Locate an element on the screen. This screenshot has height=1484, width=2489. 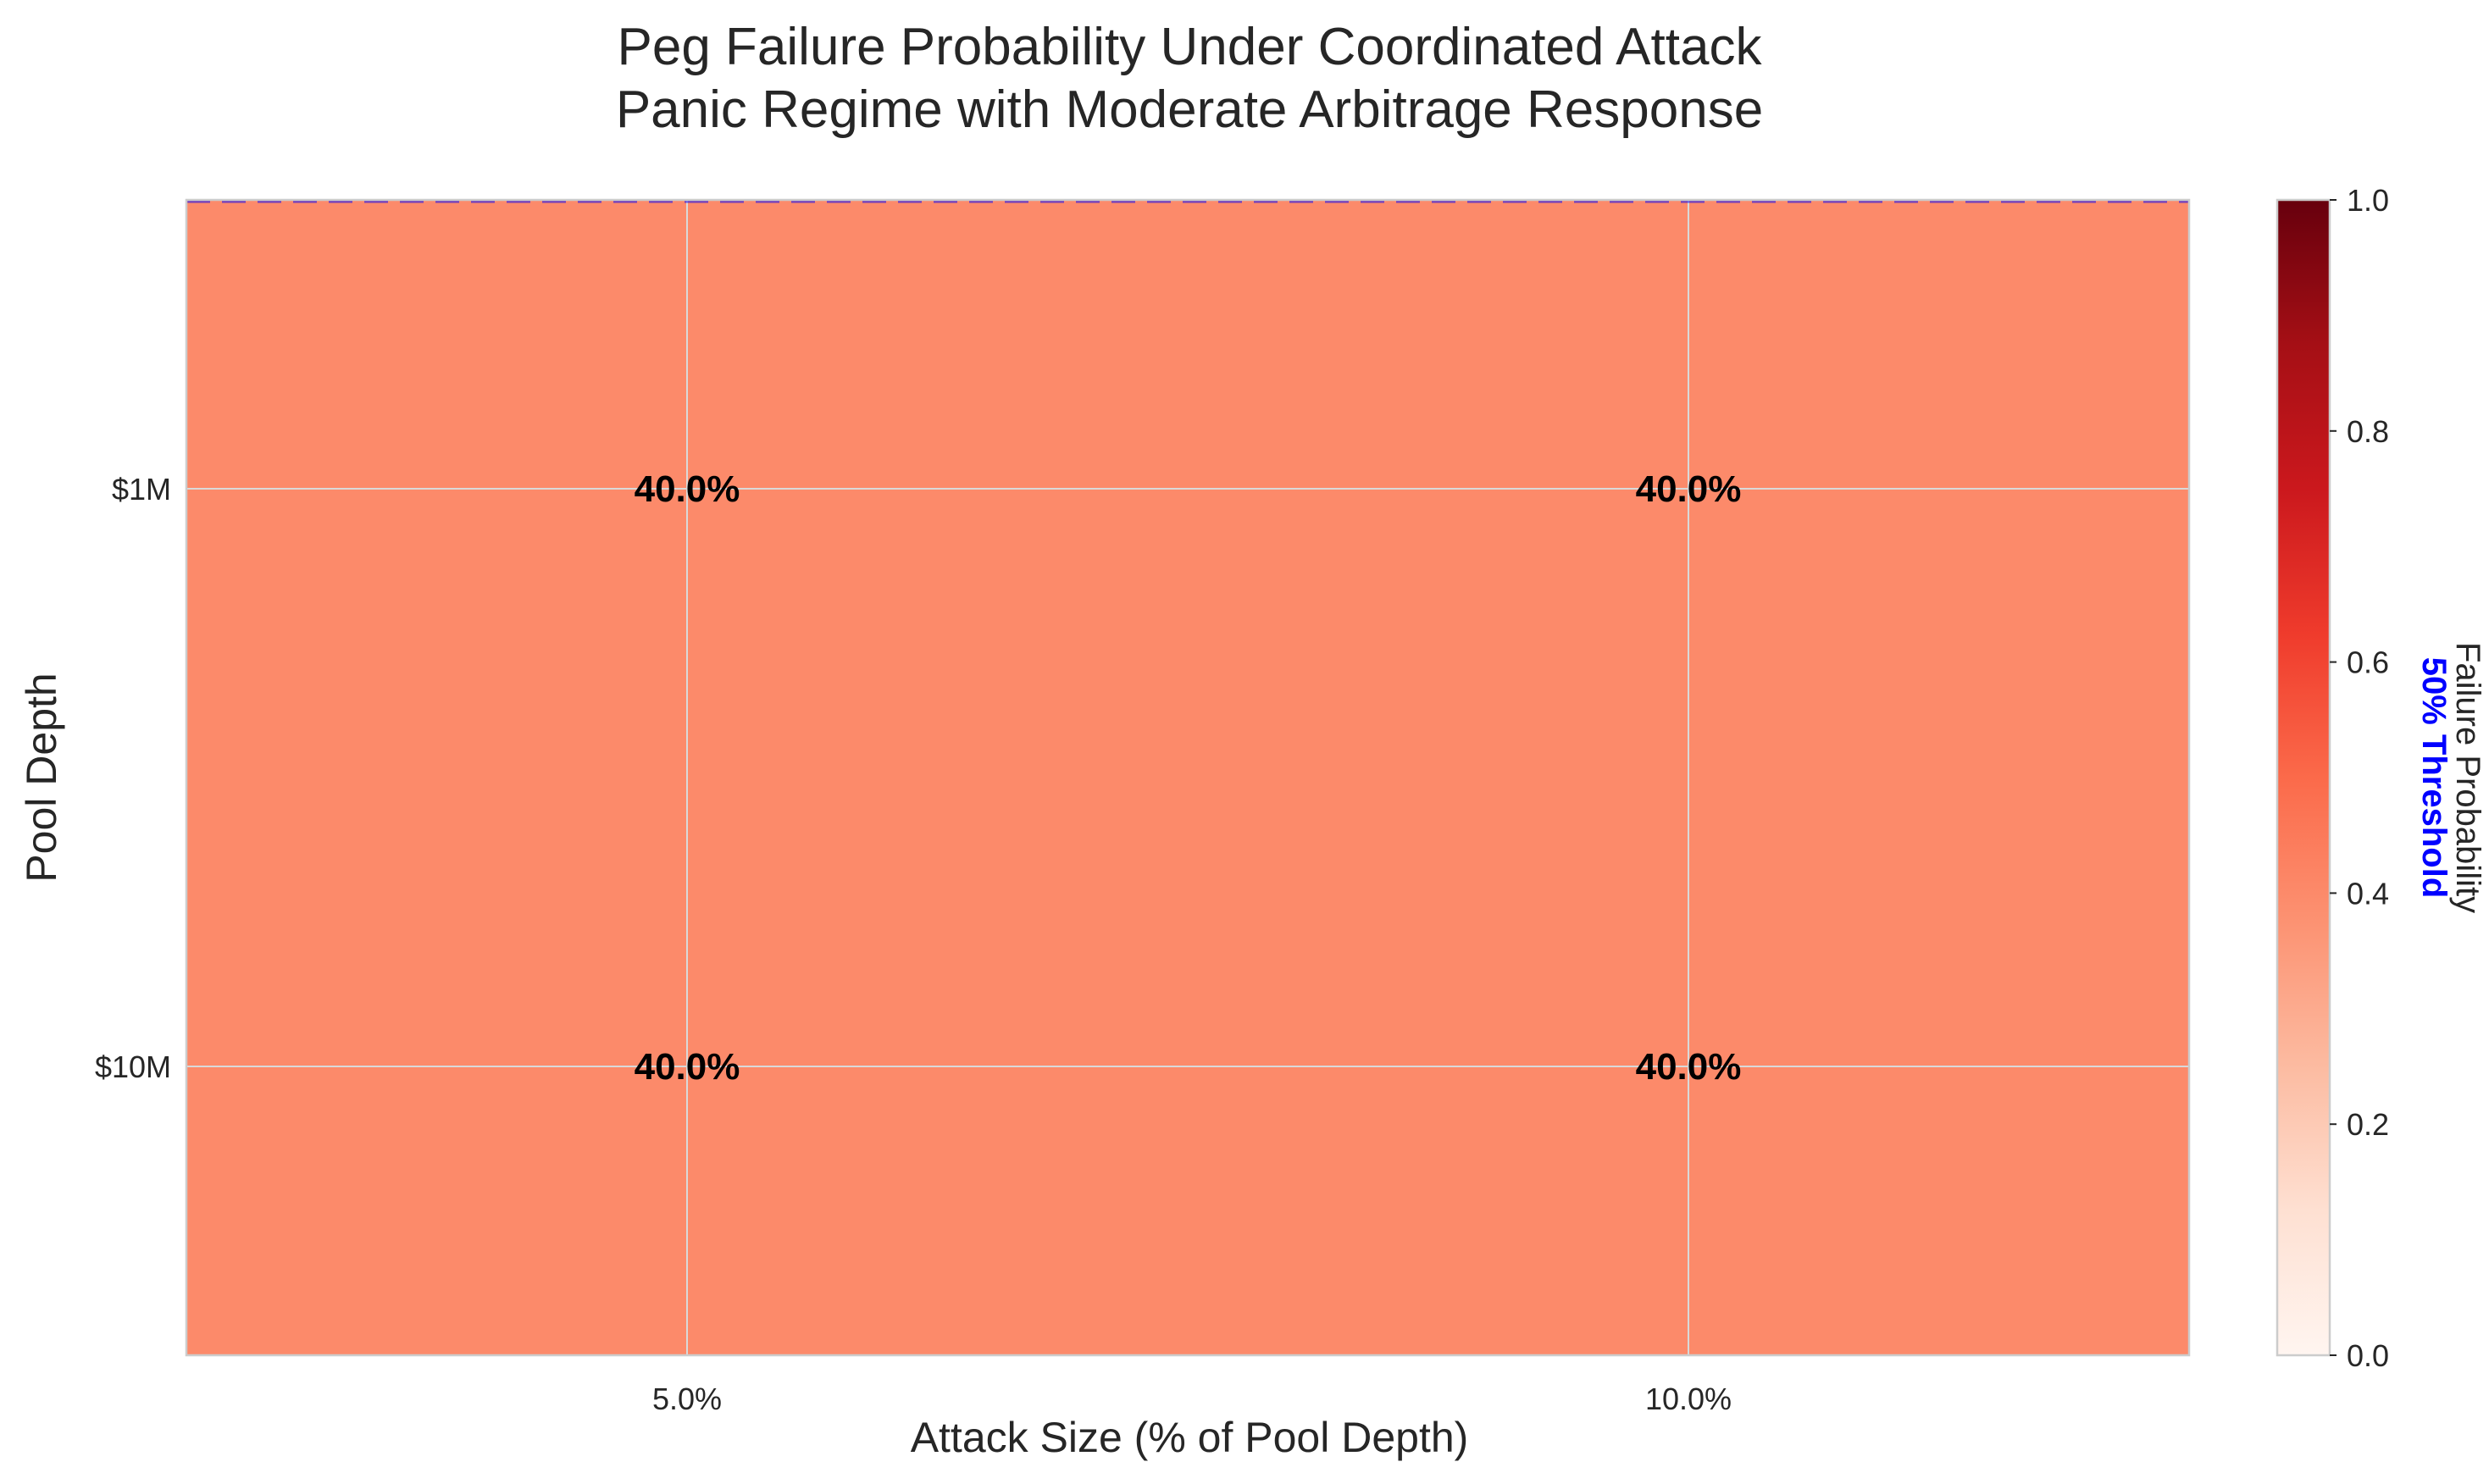
y-tick-label: $1M is located at coordinates (141, 489).